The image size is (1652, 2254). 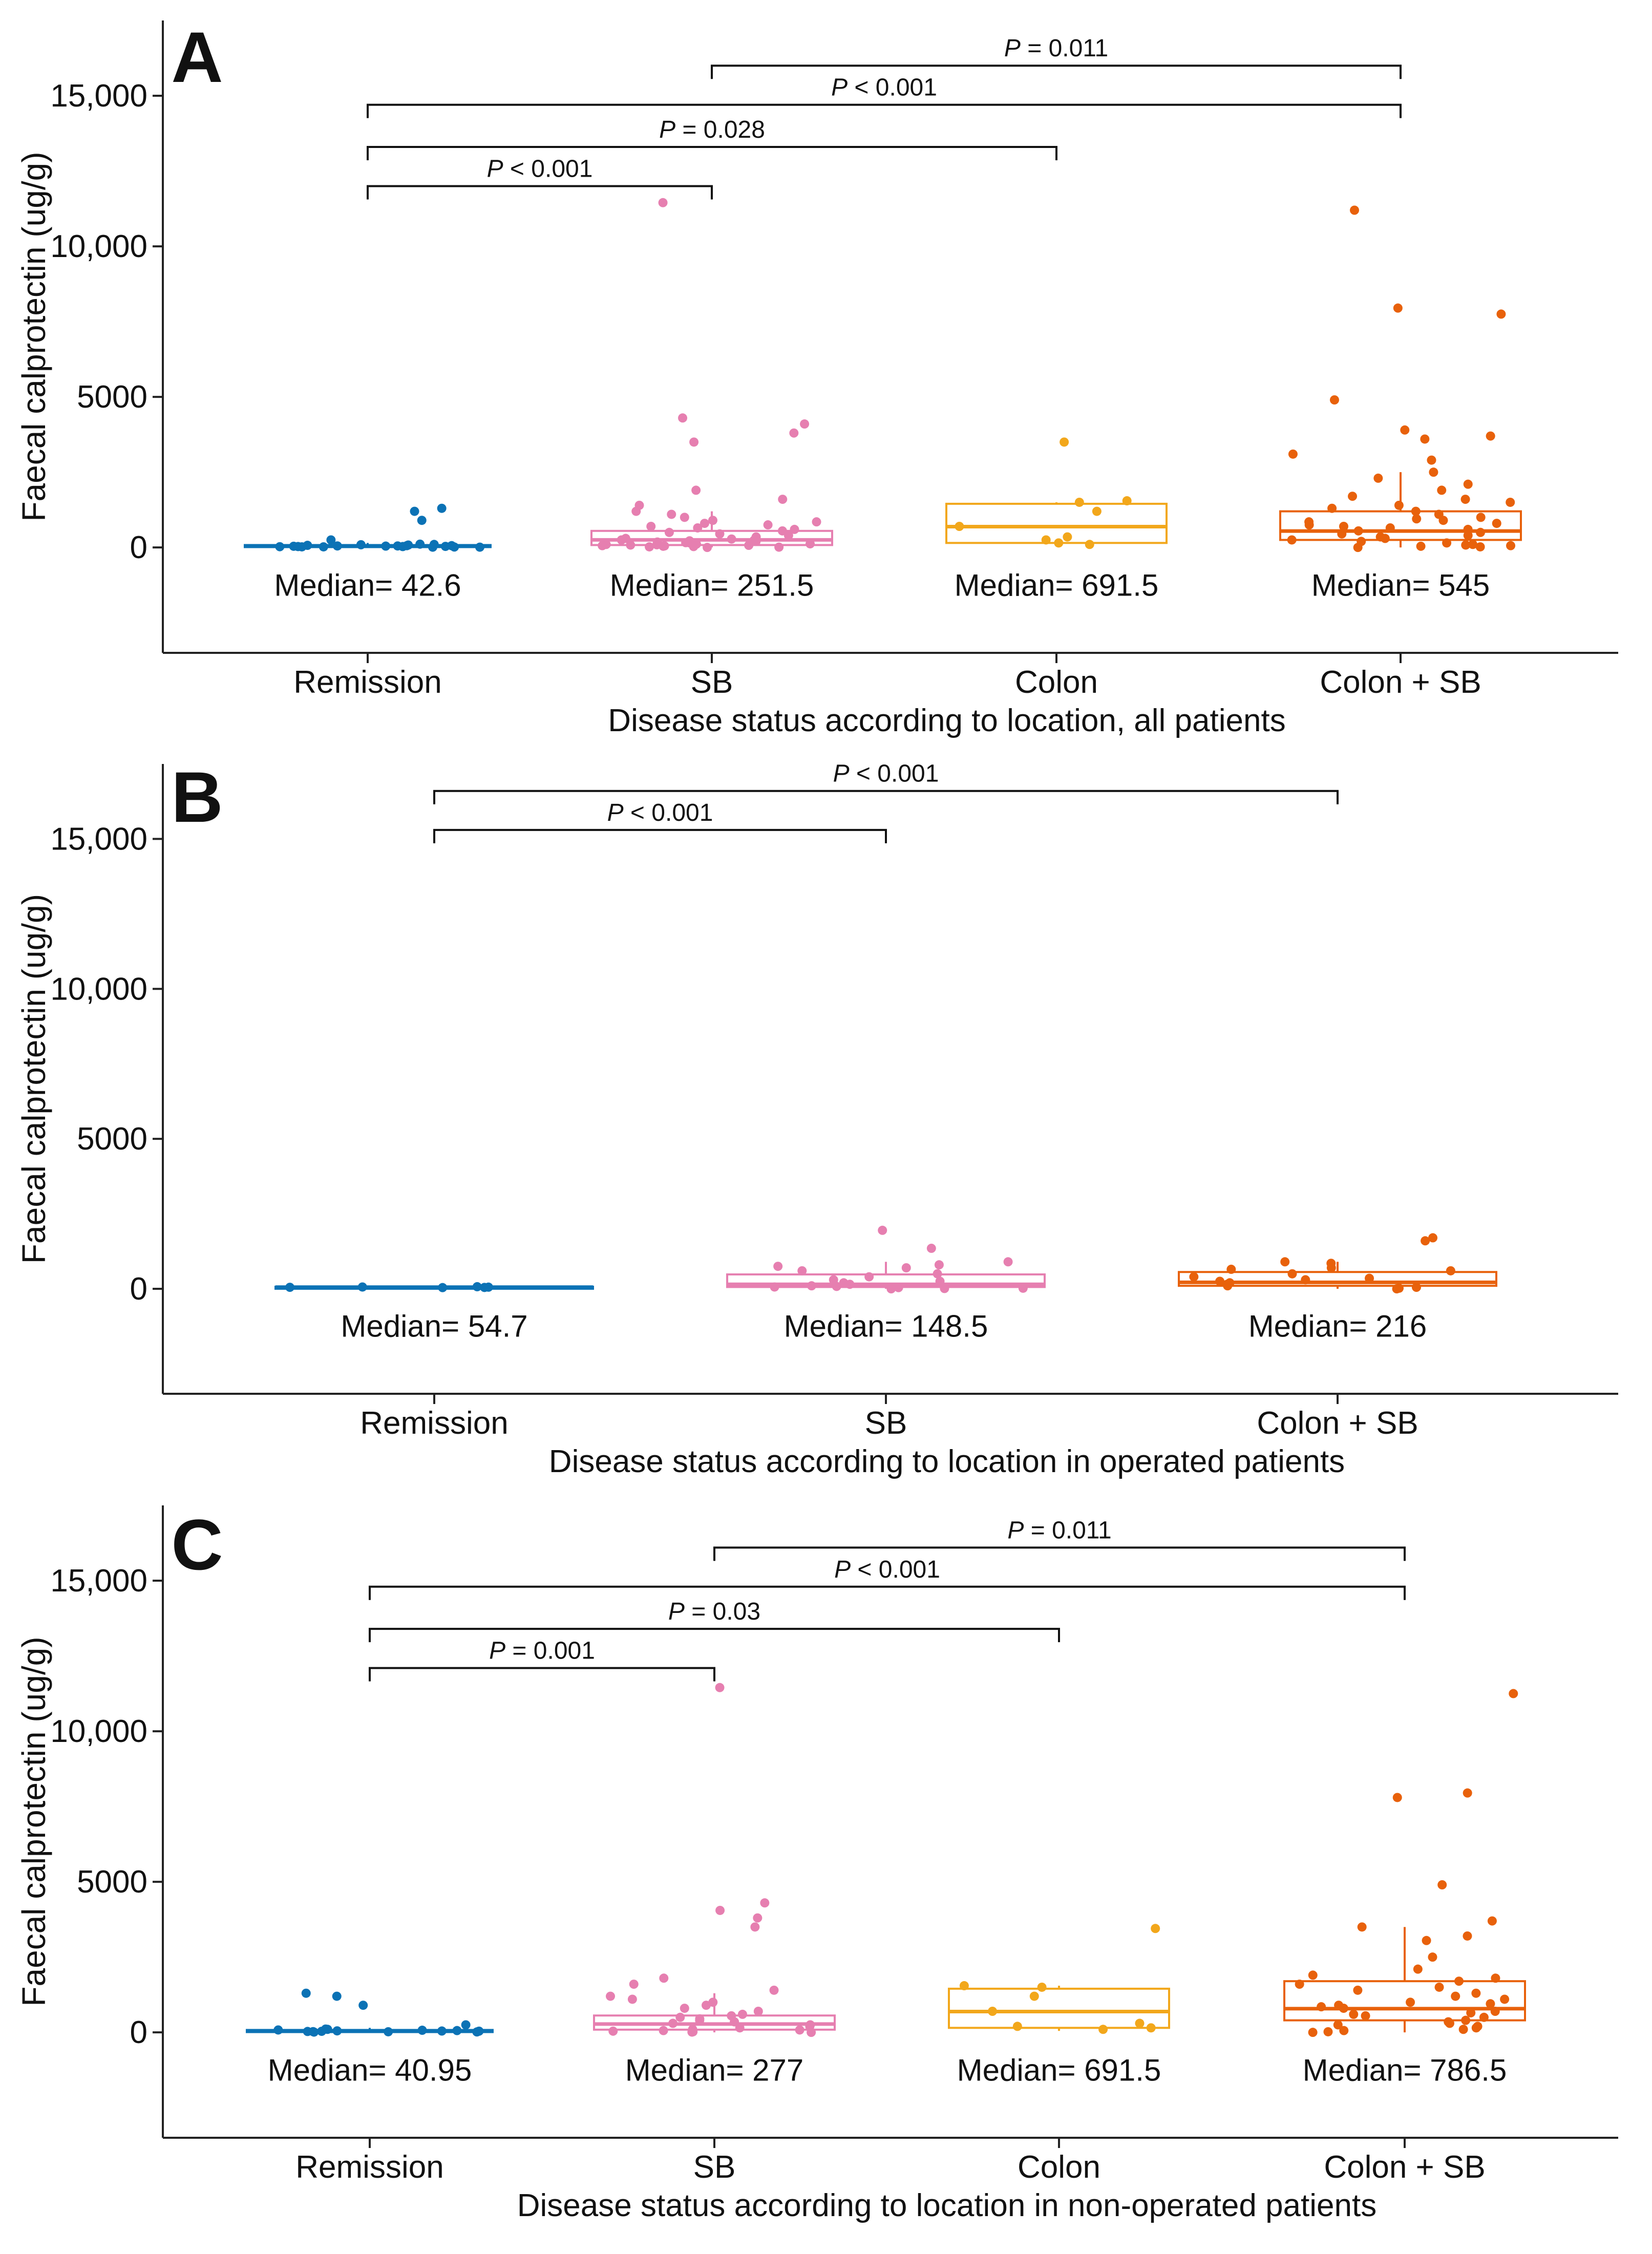 I want to click on group-sb: SB Median= 277, so click(x=714, y=1934).